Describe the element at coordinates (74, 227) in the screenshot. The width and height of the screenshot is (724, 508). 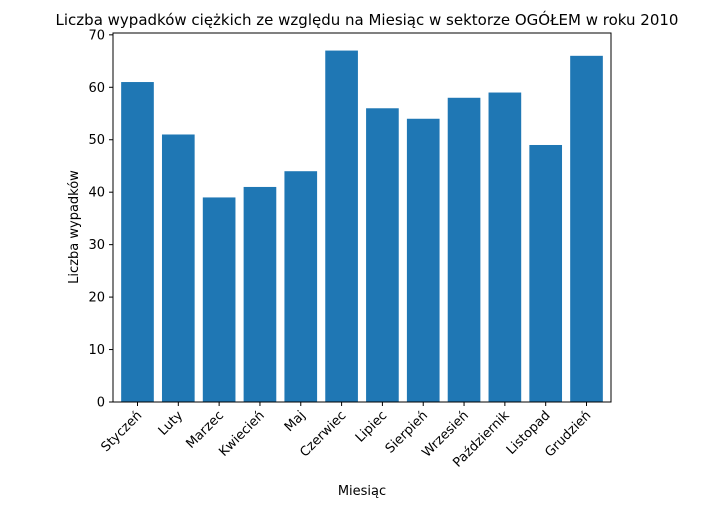
I see `y-axis-label: Liczba wypadków` at that location.